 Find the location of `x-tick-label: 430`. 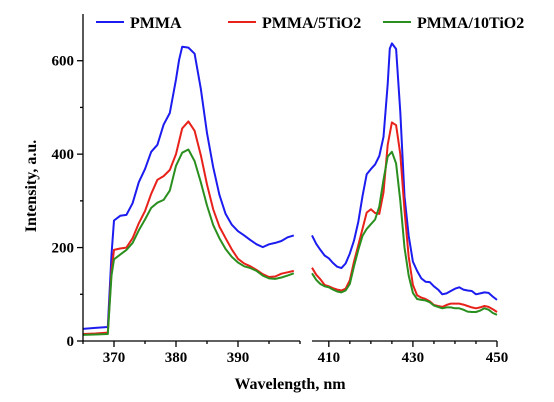

x-tick-label: 430 is located at coordinates (413, 358).